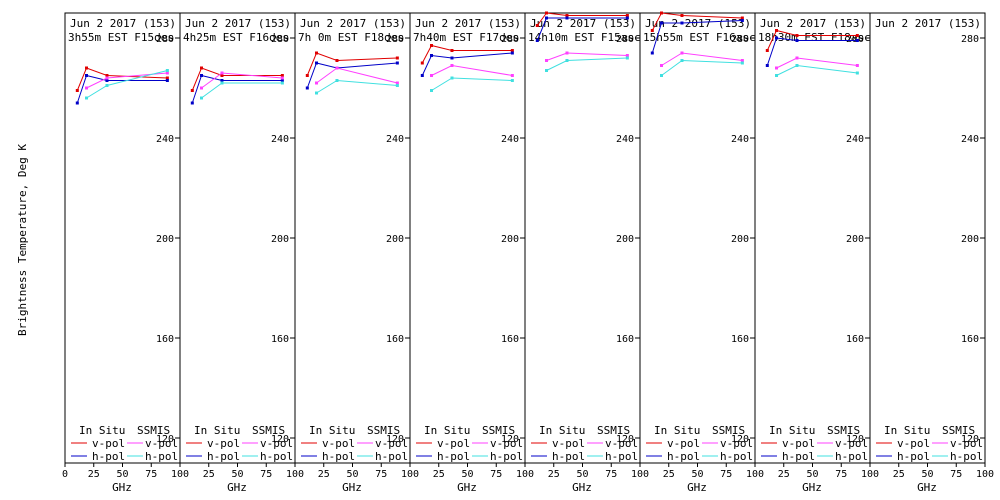  I want to click on x-tick-label: 100, so click(525, 474).